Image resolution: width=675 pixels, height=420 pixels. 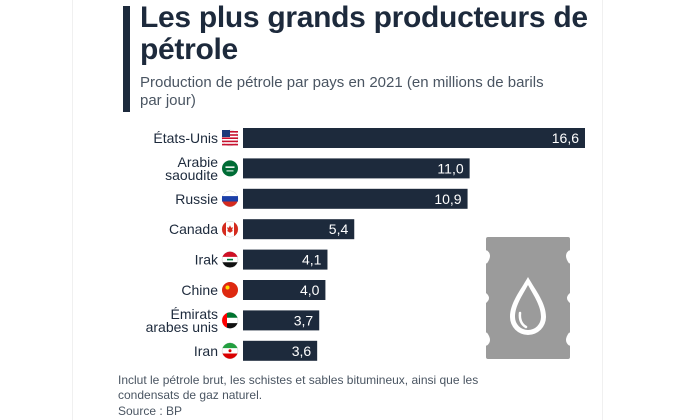 What do you see at coordinates (302, 351) in the screenshot?
I see `value-label: 3,6` at bounding box center [302, 351].